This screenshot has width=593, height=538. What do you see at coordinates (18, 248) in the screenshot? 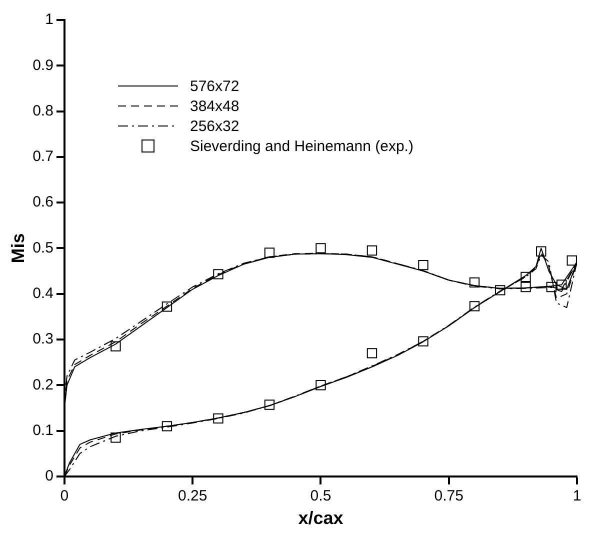
I see `y-axis-title: Mis` at bounding box center [18, 248].